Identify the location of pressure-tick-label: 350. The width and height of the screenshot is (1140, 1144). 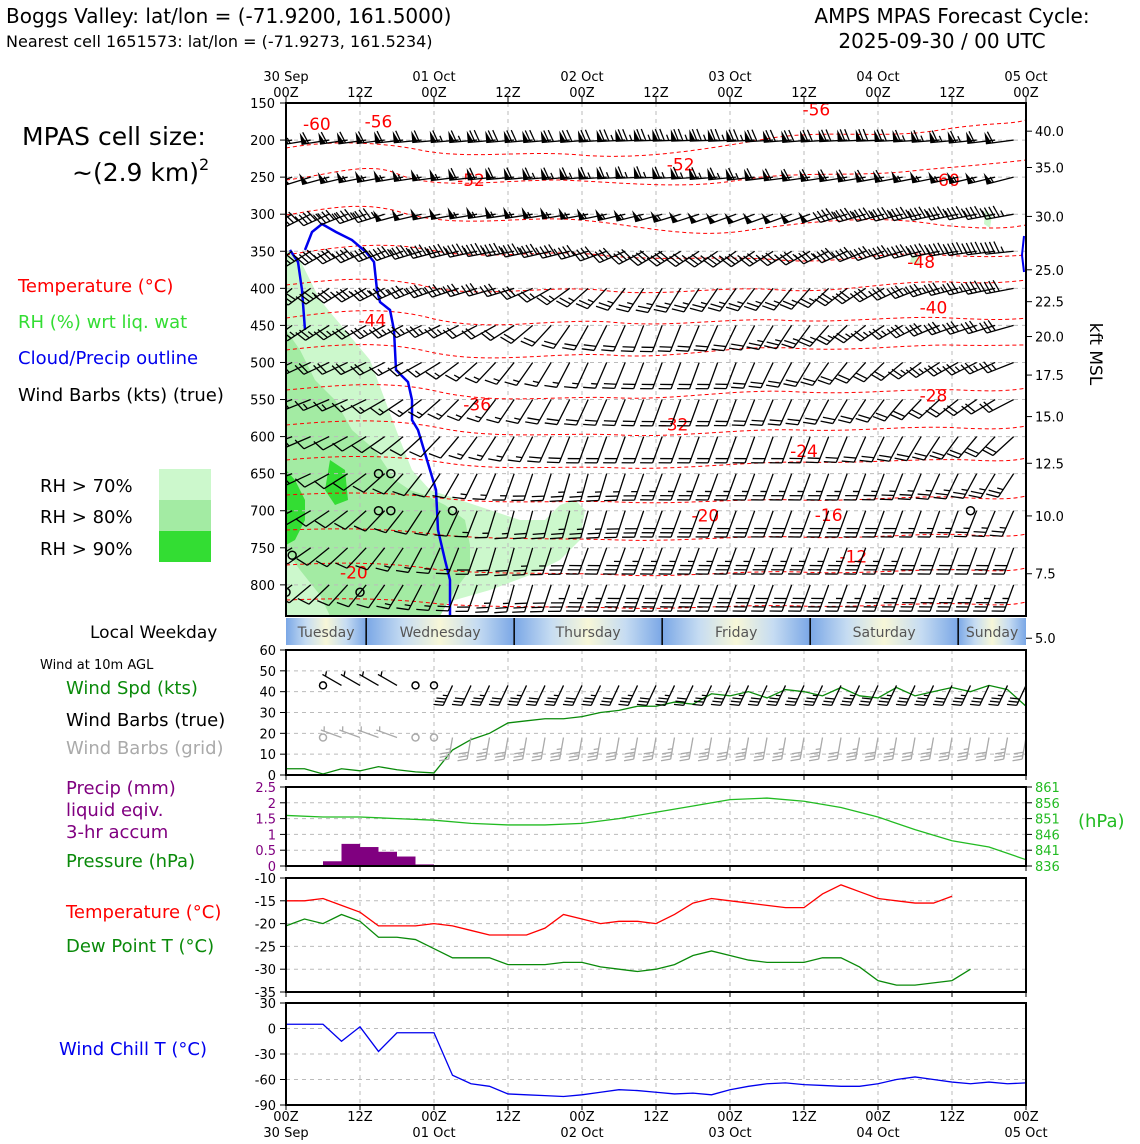
(262, 252).